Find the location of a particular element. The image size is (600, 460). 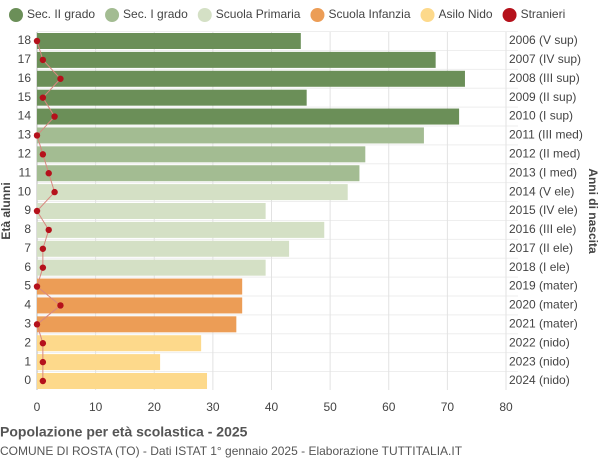

x-tick-label: 80 is located at coordinates (506, 407).